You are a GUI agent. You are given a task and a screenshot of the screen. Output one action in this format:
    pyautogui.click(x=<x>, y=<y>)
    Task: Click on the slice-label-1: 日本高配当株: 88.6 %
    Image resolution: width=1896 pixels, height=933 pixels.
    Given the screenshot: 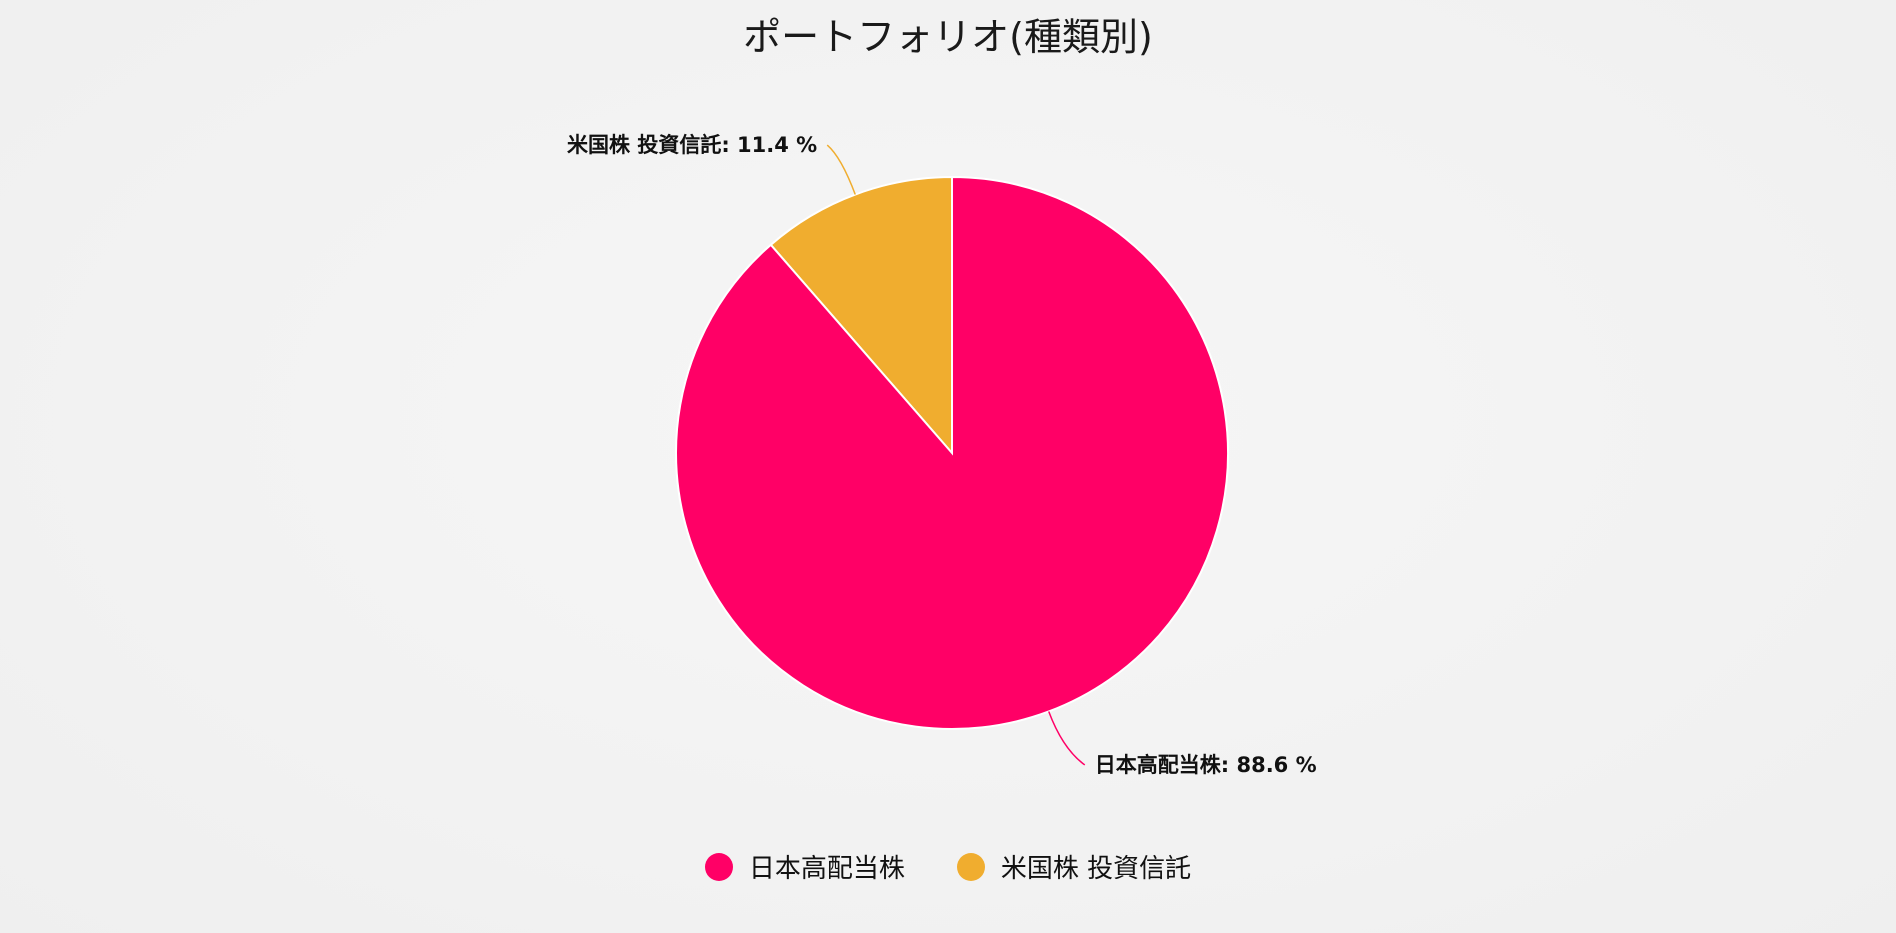 What is the action you would take?
    pyautogui.click(x=1206, y=765)
    